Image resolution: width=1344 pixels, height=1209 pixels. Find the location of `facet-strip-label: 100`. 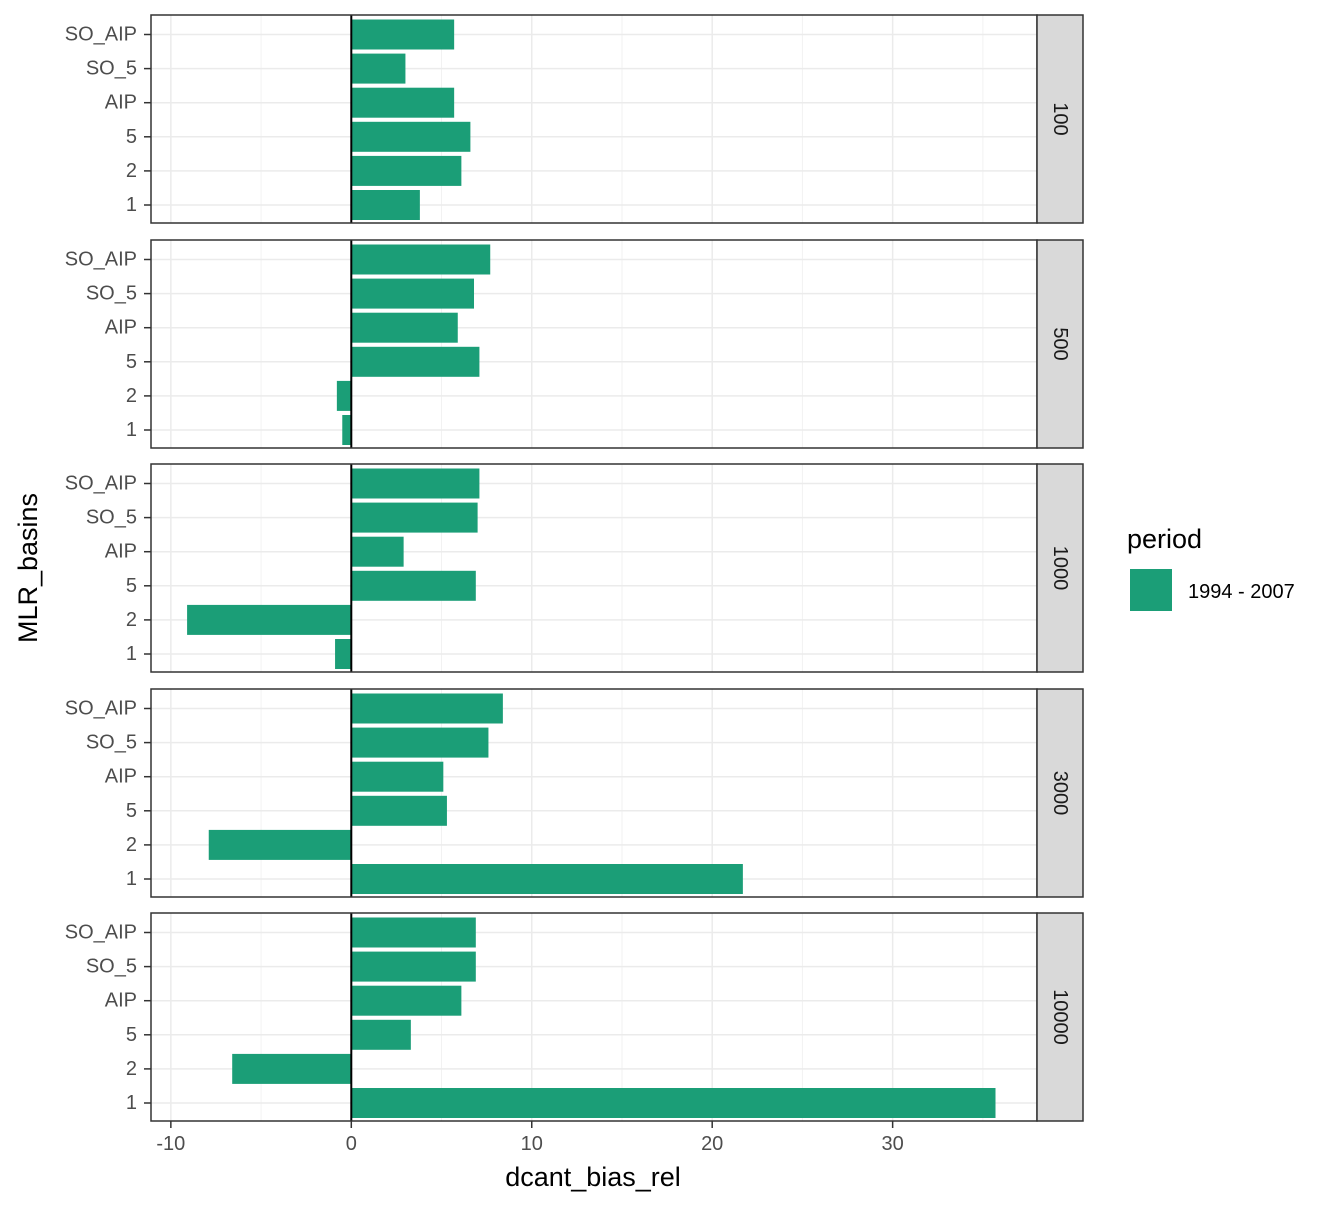

facet-strip-label: 100 is located at coordinates (1060, 118).